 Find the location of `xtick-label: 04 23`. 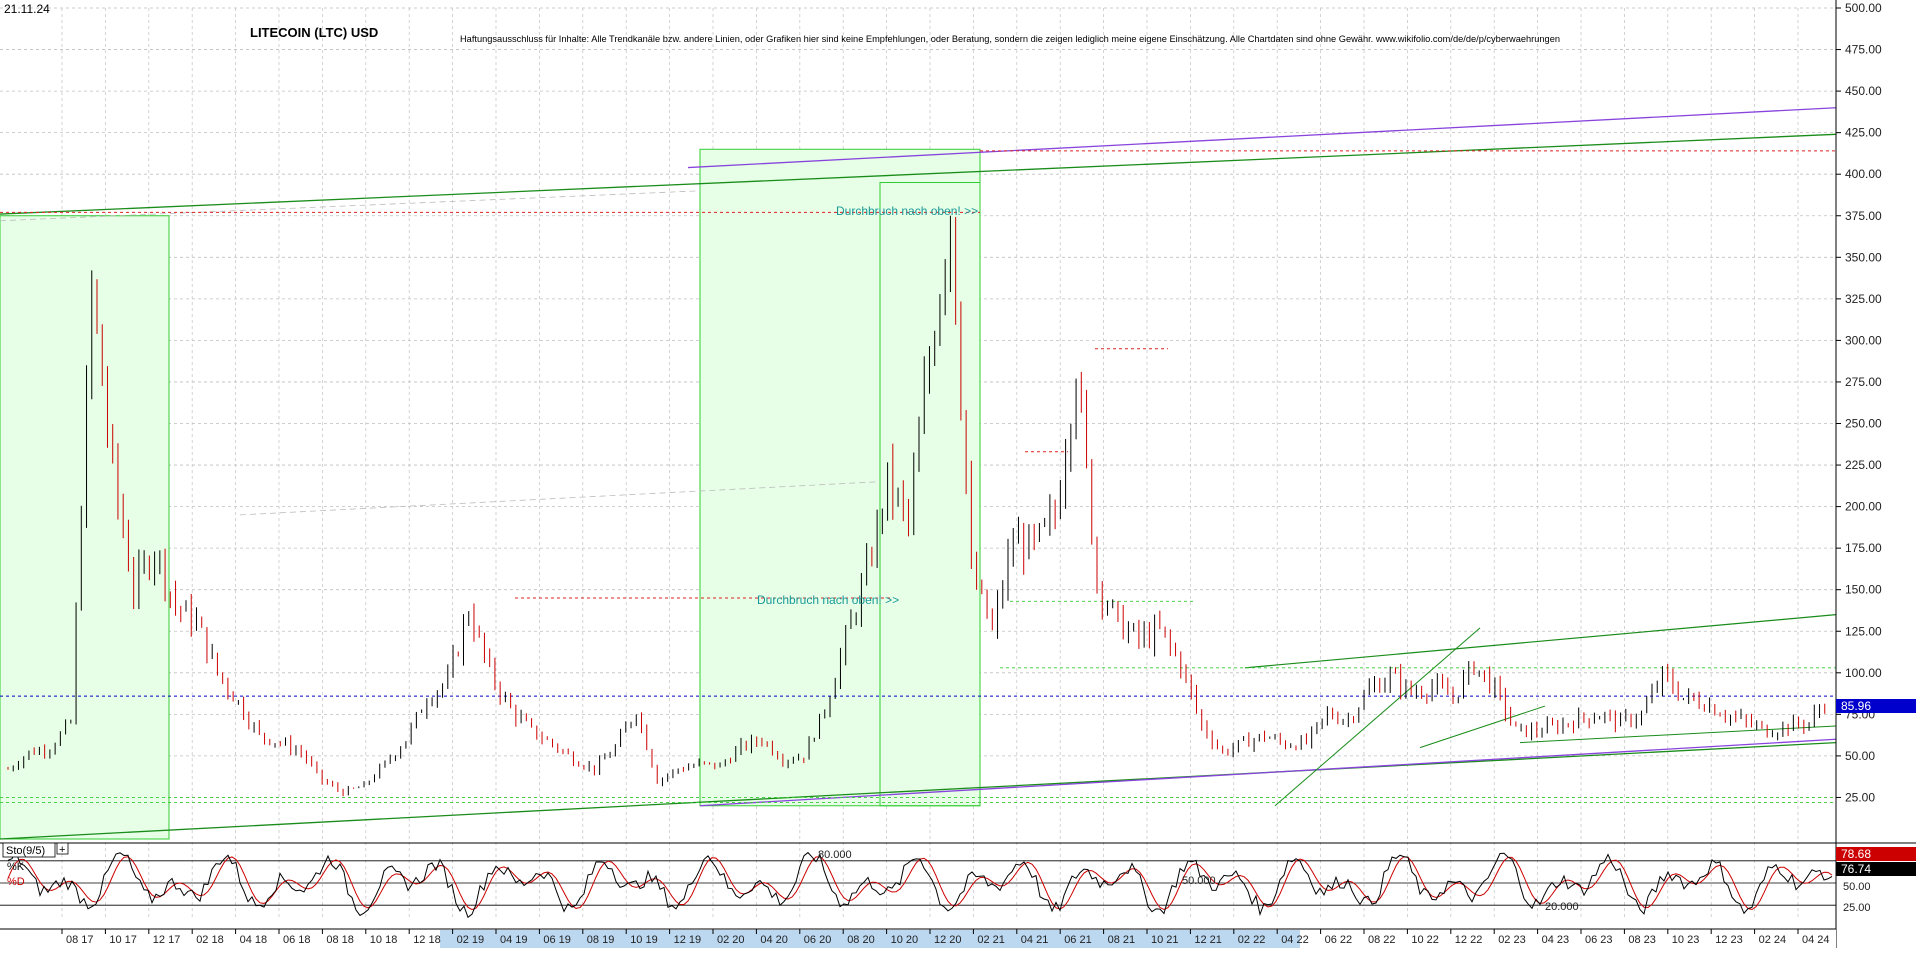

xtick-label: 04 23 is located at coordinates (1556, 940).